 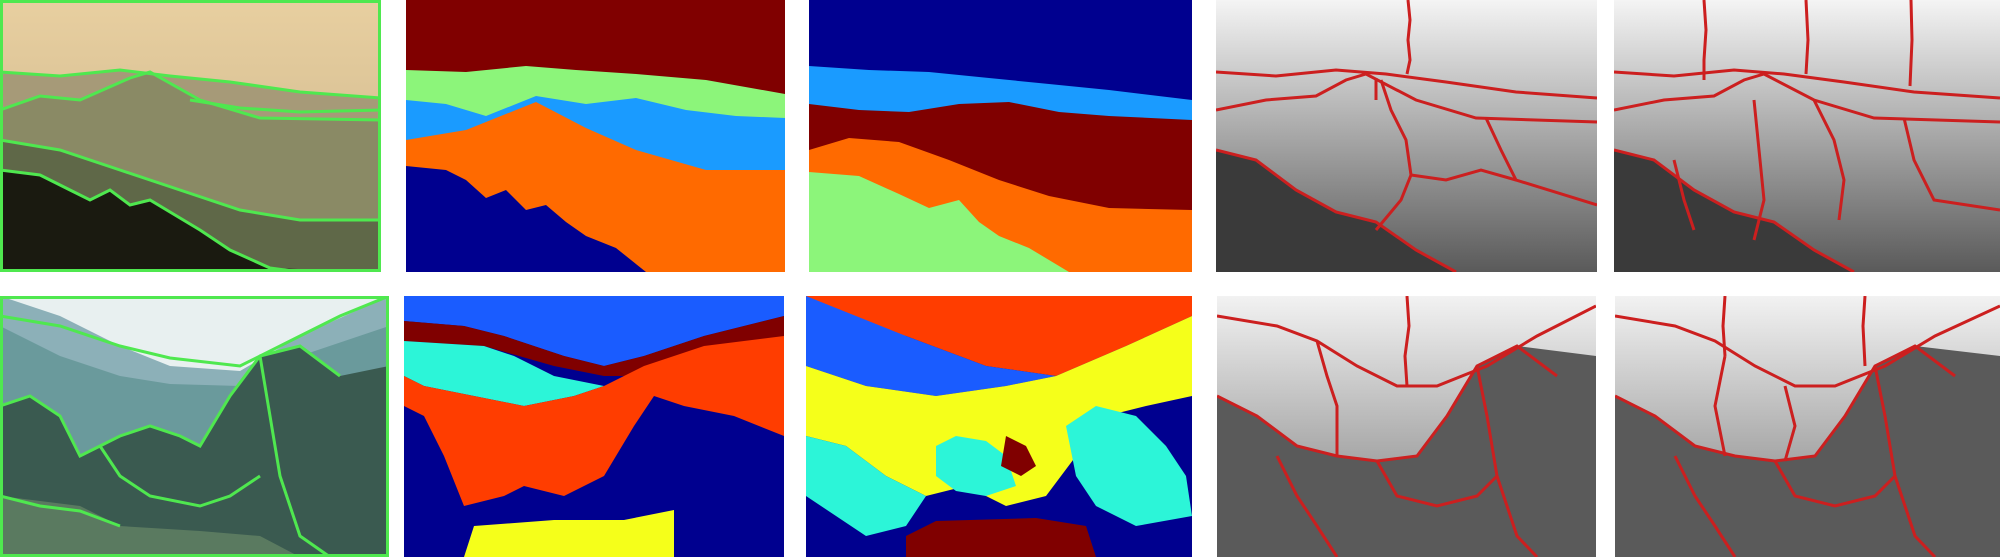 What do you see at coordinates (194, 426) in the screenshot?
I see `row2-original-image` at bounding box center [194, 426].